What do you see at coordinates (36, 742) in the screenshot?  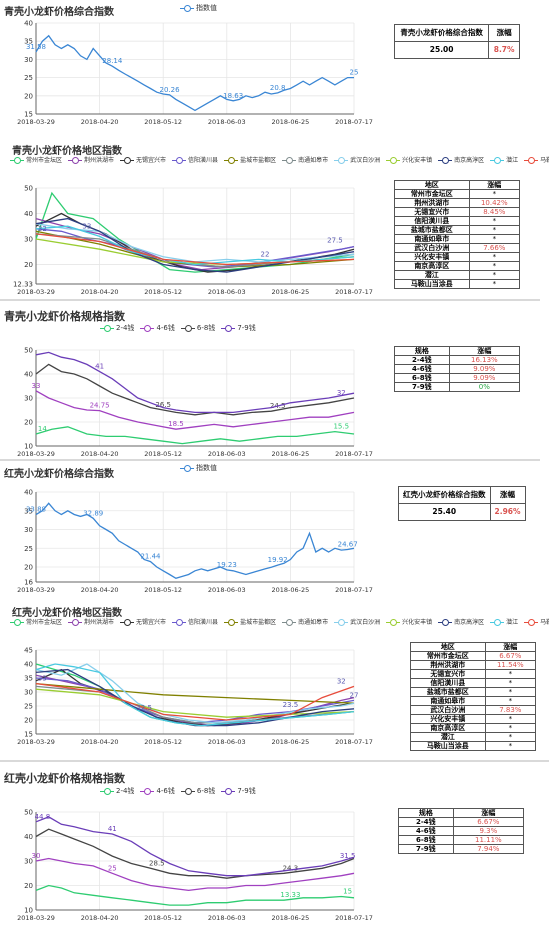 I see `x-tick-label: 2018-03-29` at bounding box center [36, 742].